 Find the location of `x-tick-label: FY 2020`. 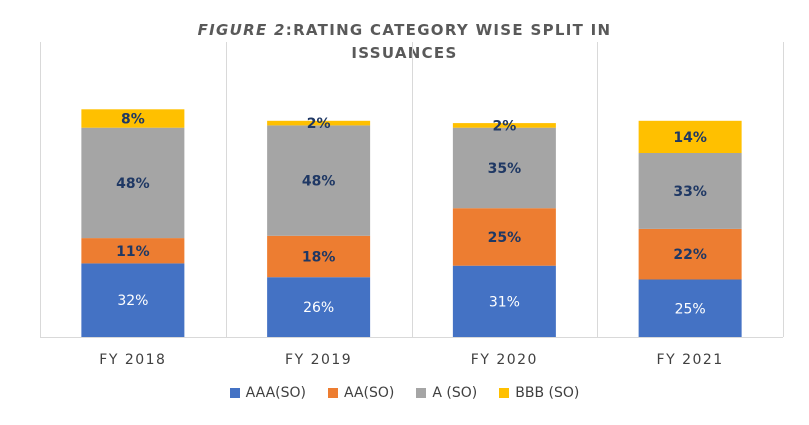

x-tick-label: FY 2020 is located at coordinates (504, 360).